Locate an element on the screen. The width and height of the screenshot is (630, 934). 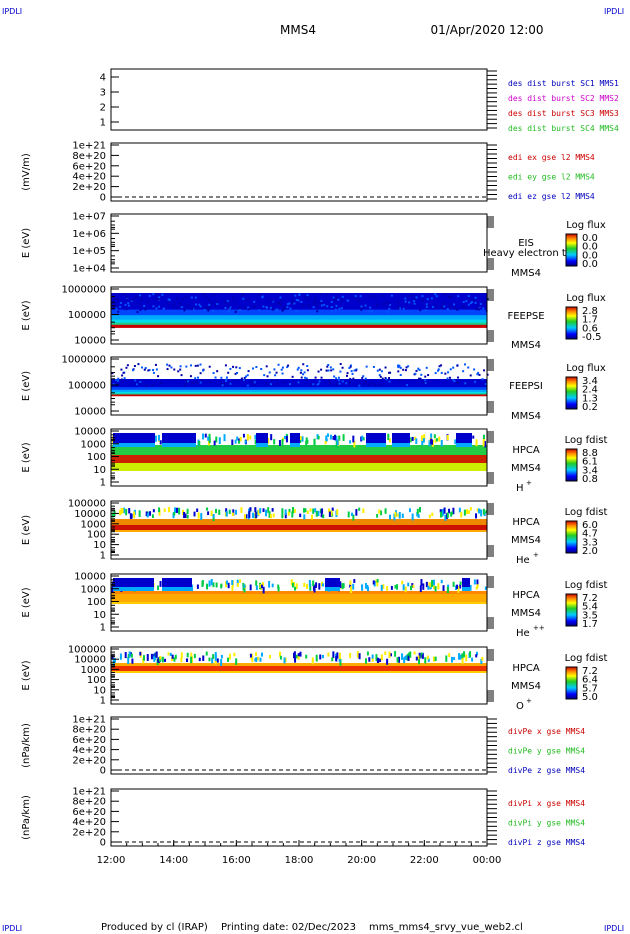
x-tick-label: 18:00 is located at coordinates (299, 860).